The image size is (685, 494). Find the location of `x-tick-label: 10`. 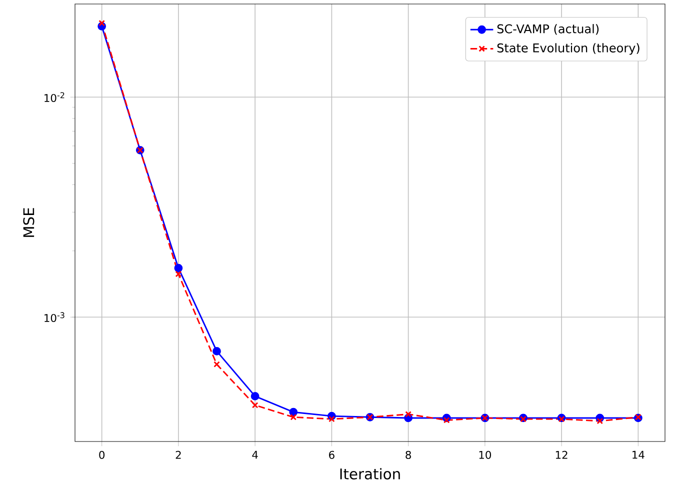

x-tick-label: 10 is located at coordinates (485, 454).